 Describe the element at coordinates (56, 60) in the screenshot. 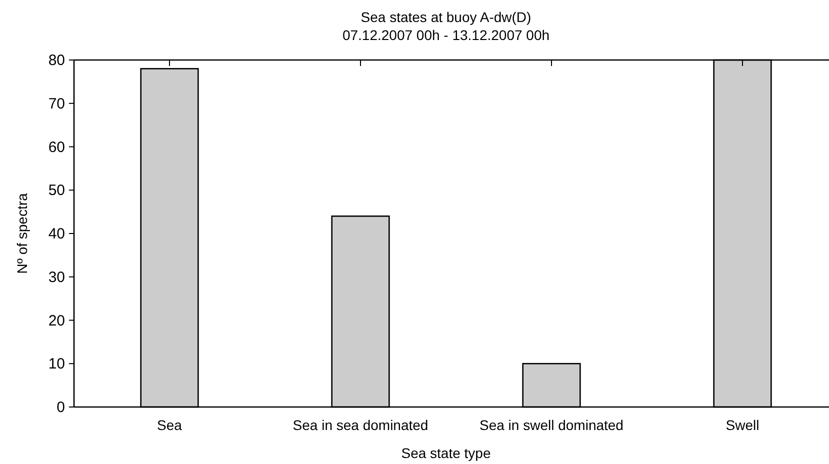

I see `y-tick-label: 80` at that location.